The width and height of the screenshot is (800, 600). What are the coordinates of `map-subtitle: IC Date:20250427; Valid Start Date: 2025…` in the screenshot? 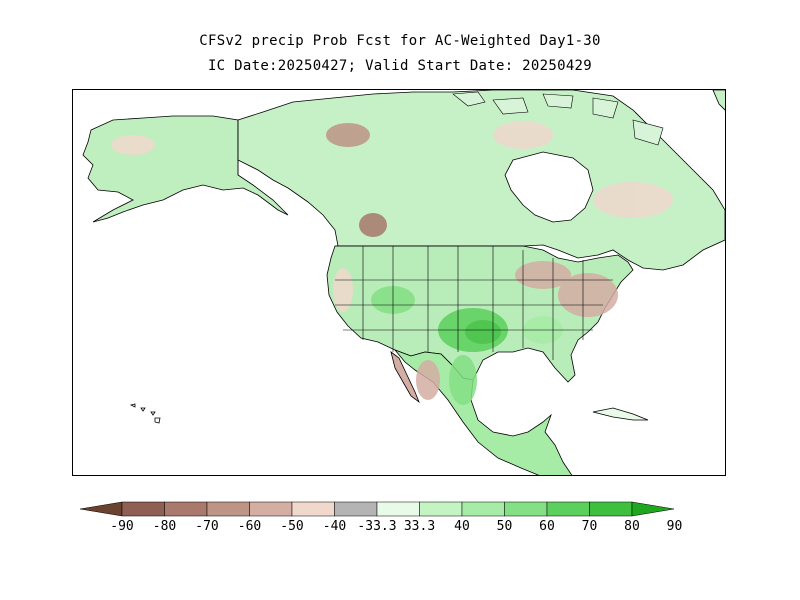 It's located at (400, 66).